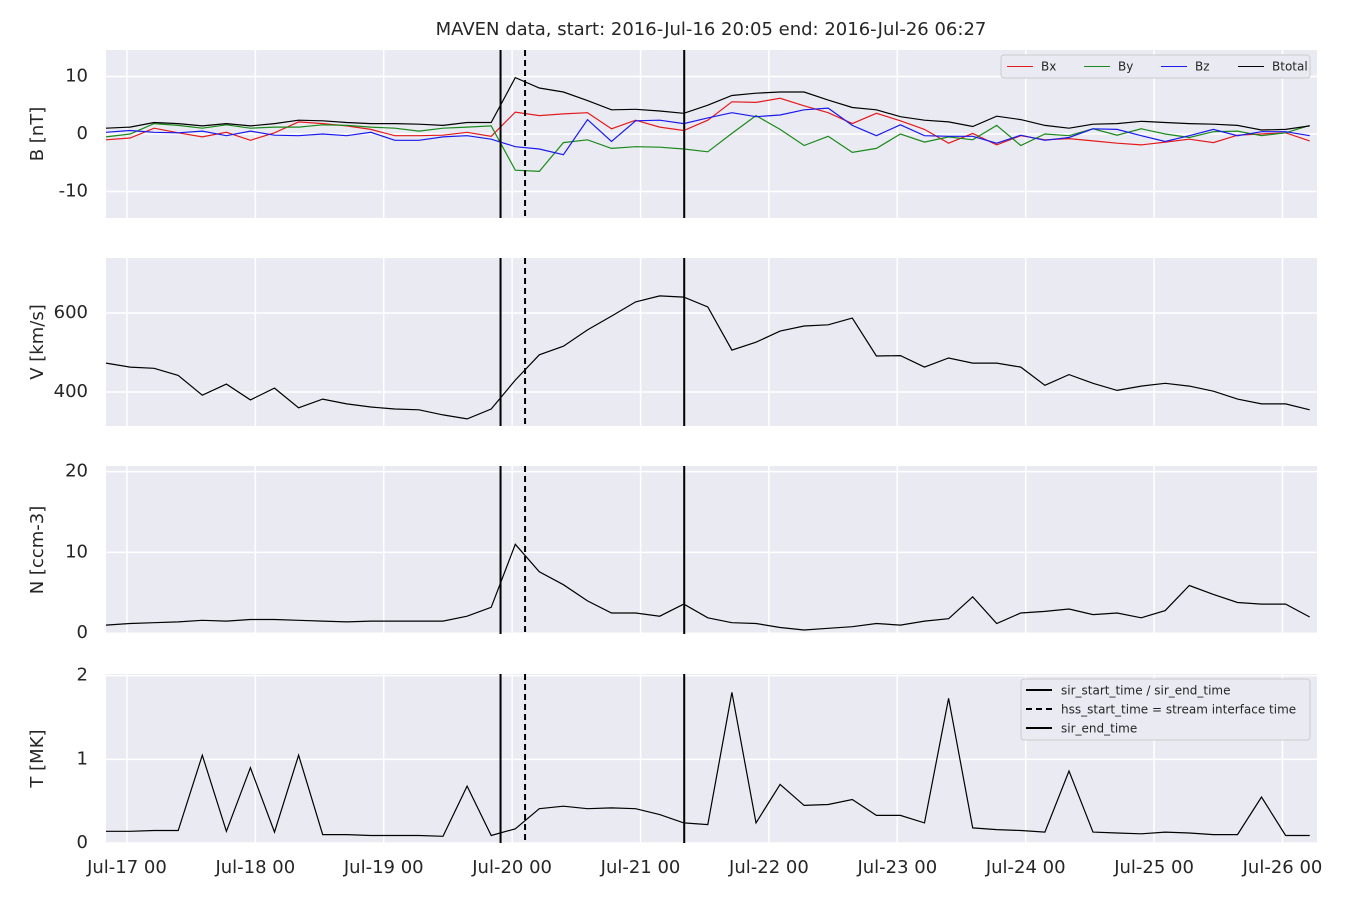 The image size is (1350, 900). What do you see at coordinates (1178, 710) in the screenshot?
I see `legend-label: hss_start_time = stream interface time` at bounding box center [1178, 710].